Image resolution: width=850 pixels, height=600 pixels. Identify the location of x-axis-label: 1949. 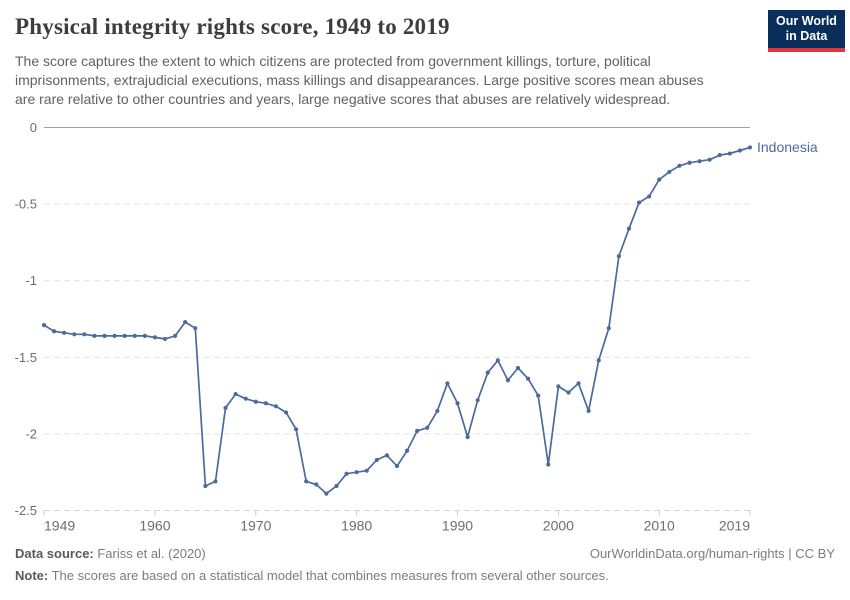
(59, 526).